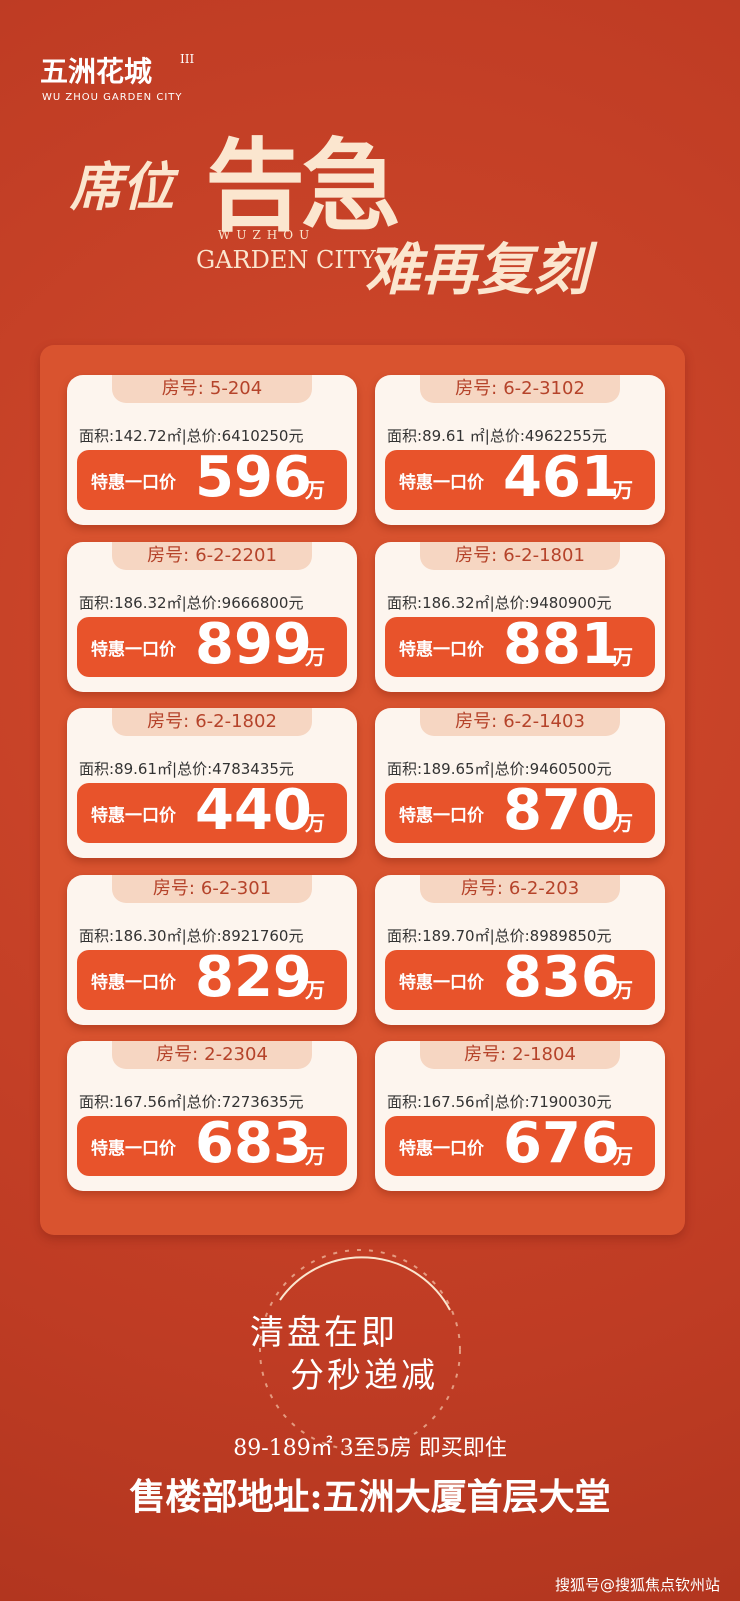 The image size is (740, 1601). I want to click on headline-main: 告急, so click(303, 186).